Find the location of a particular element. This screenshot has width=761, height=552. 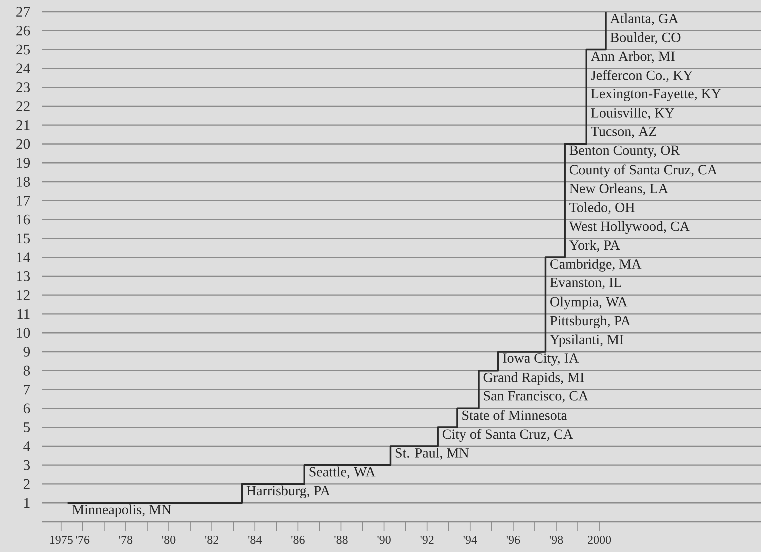

annotation: Jeffercon Co., KY is located at coordinates (642, 76).